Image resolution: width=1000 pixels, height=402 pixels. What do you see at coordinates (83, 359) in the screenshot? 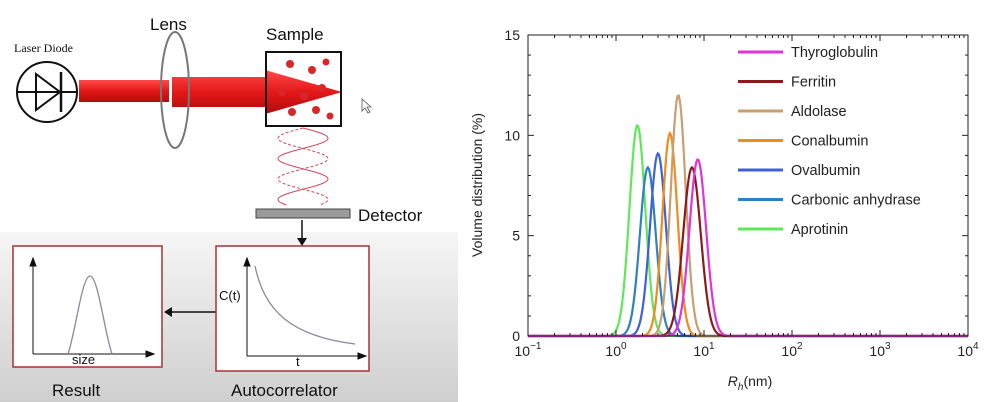
I see `result-axis-label: size` at bounding box center [83, 359].